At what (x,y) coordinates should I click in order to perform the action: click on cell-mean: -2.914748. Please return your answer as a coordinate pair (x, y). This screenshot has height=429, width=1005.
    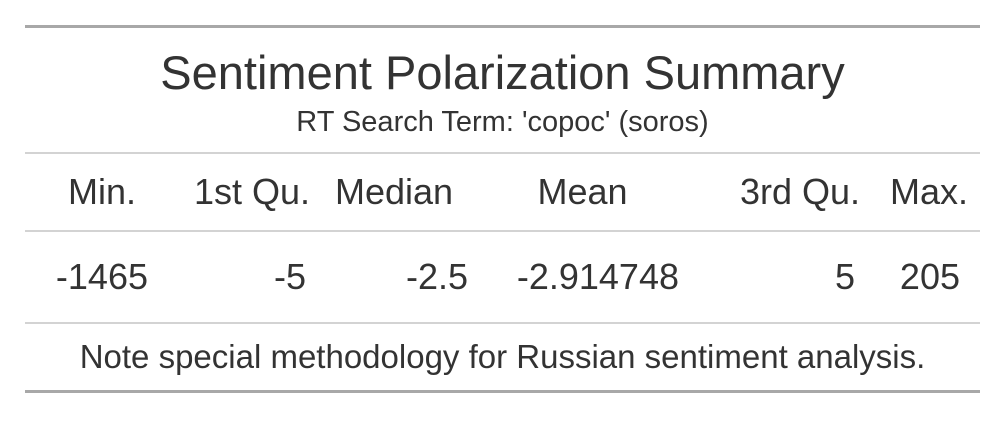
    Looking at the image, I should click on (597, 276).